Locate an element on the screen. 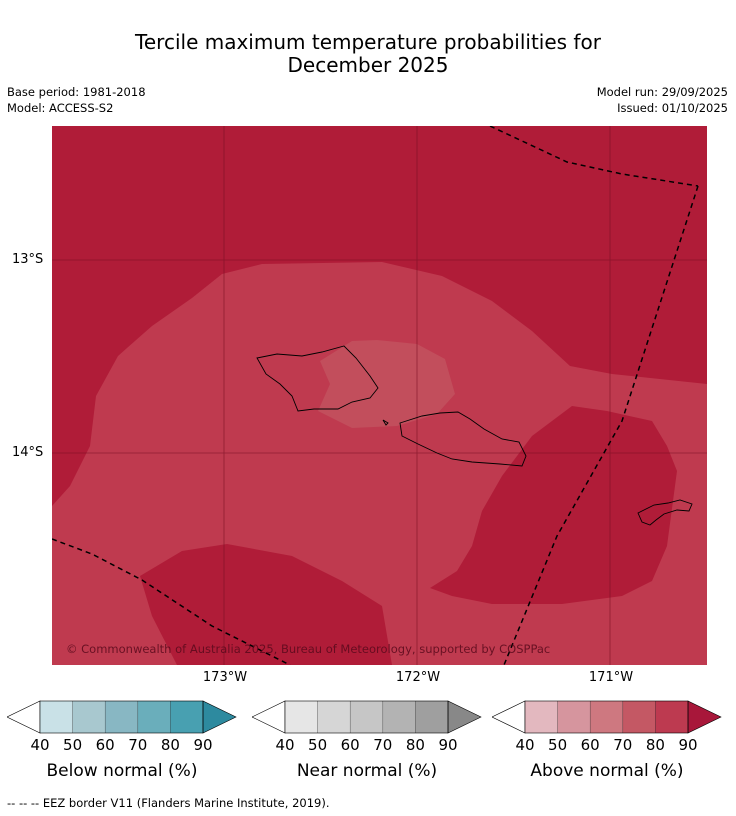 Image resolution: width=736 pixels, height=816 pixels. cb-near-tick: 60 is located at coordinates (350, 745).